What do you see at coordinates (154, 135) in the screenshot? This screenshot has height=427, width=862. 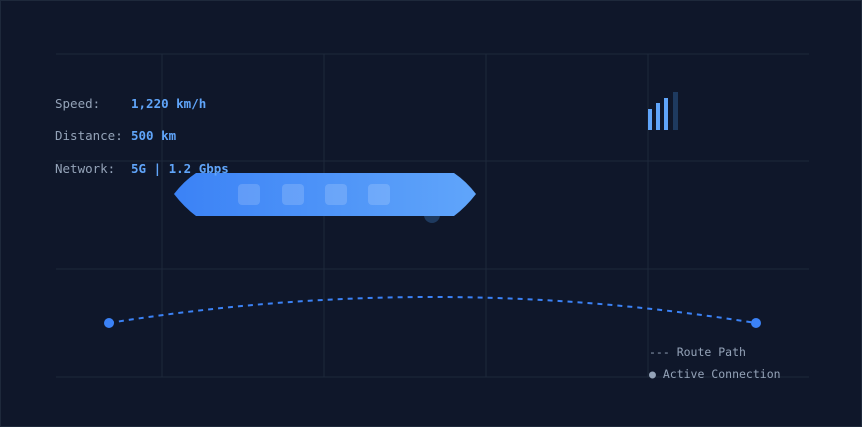 I see `distance-value: 500 km` at bounding box center [154, 135].